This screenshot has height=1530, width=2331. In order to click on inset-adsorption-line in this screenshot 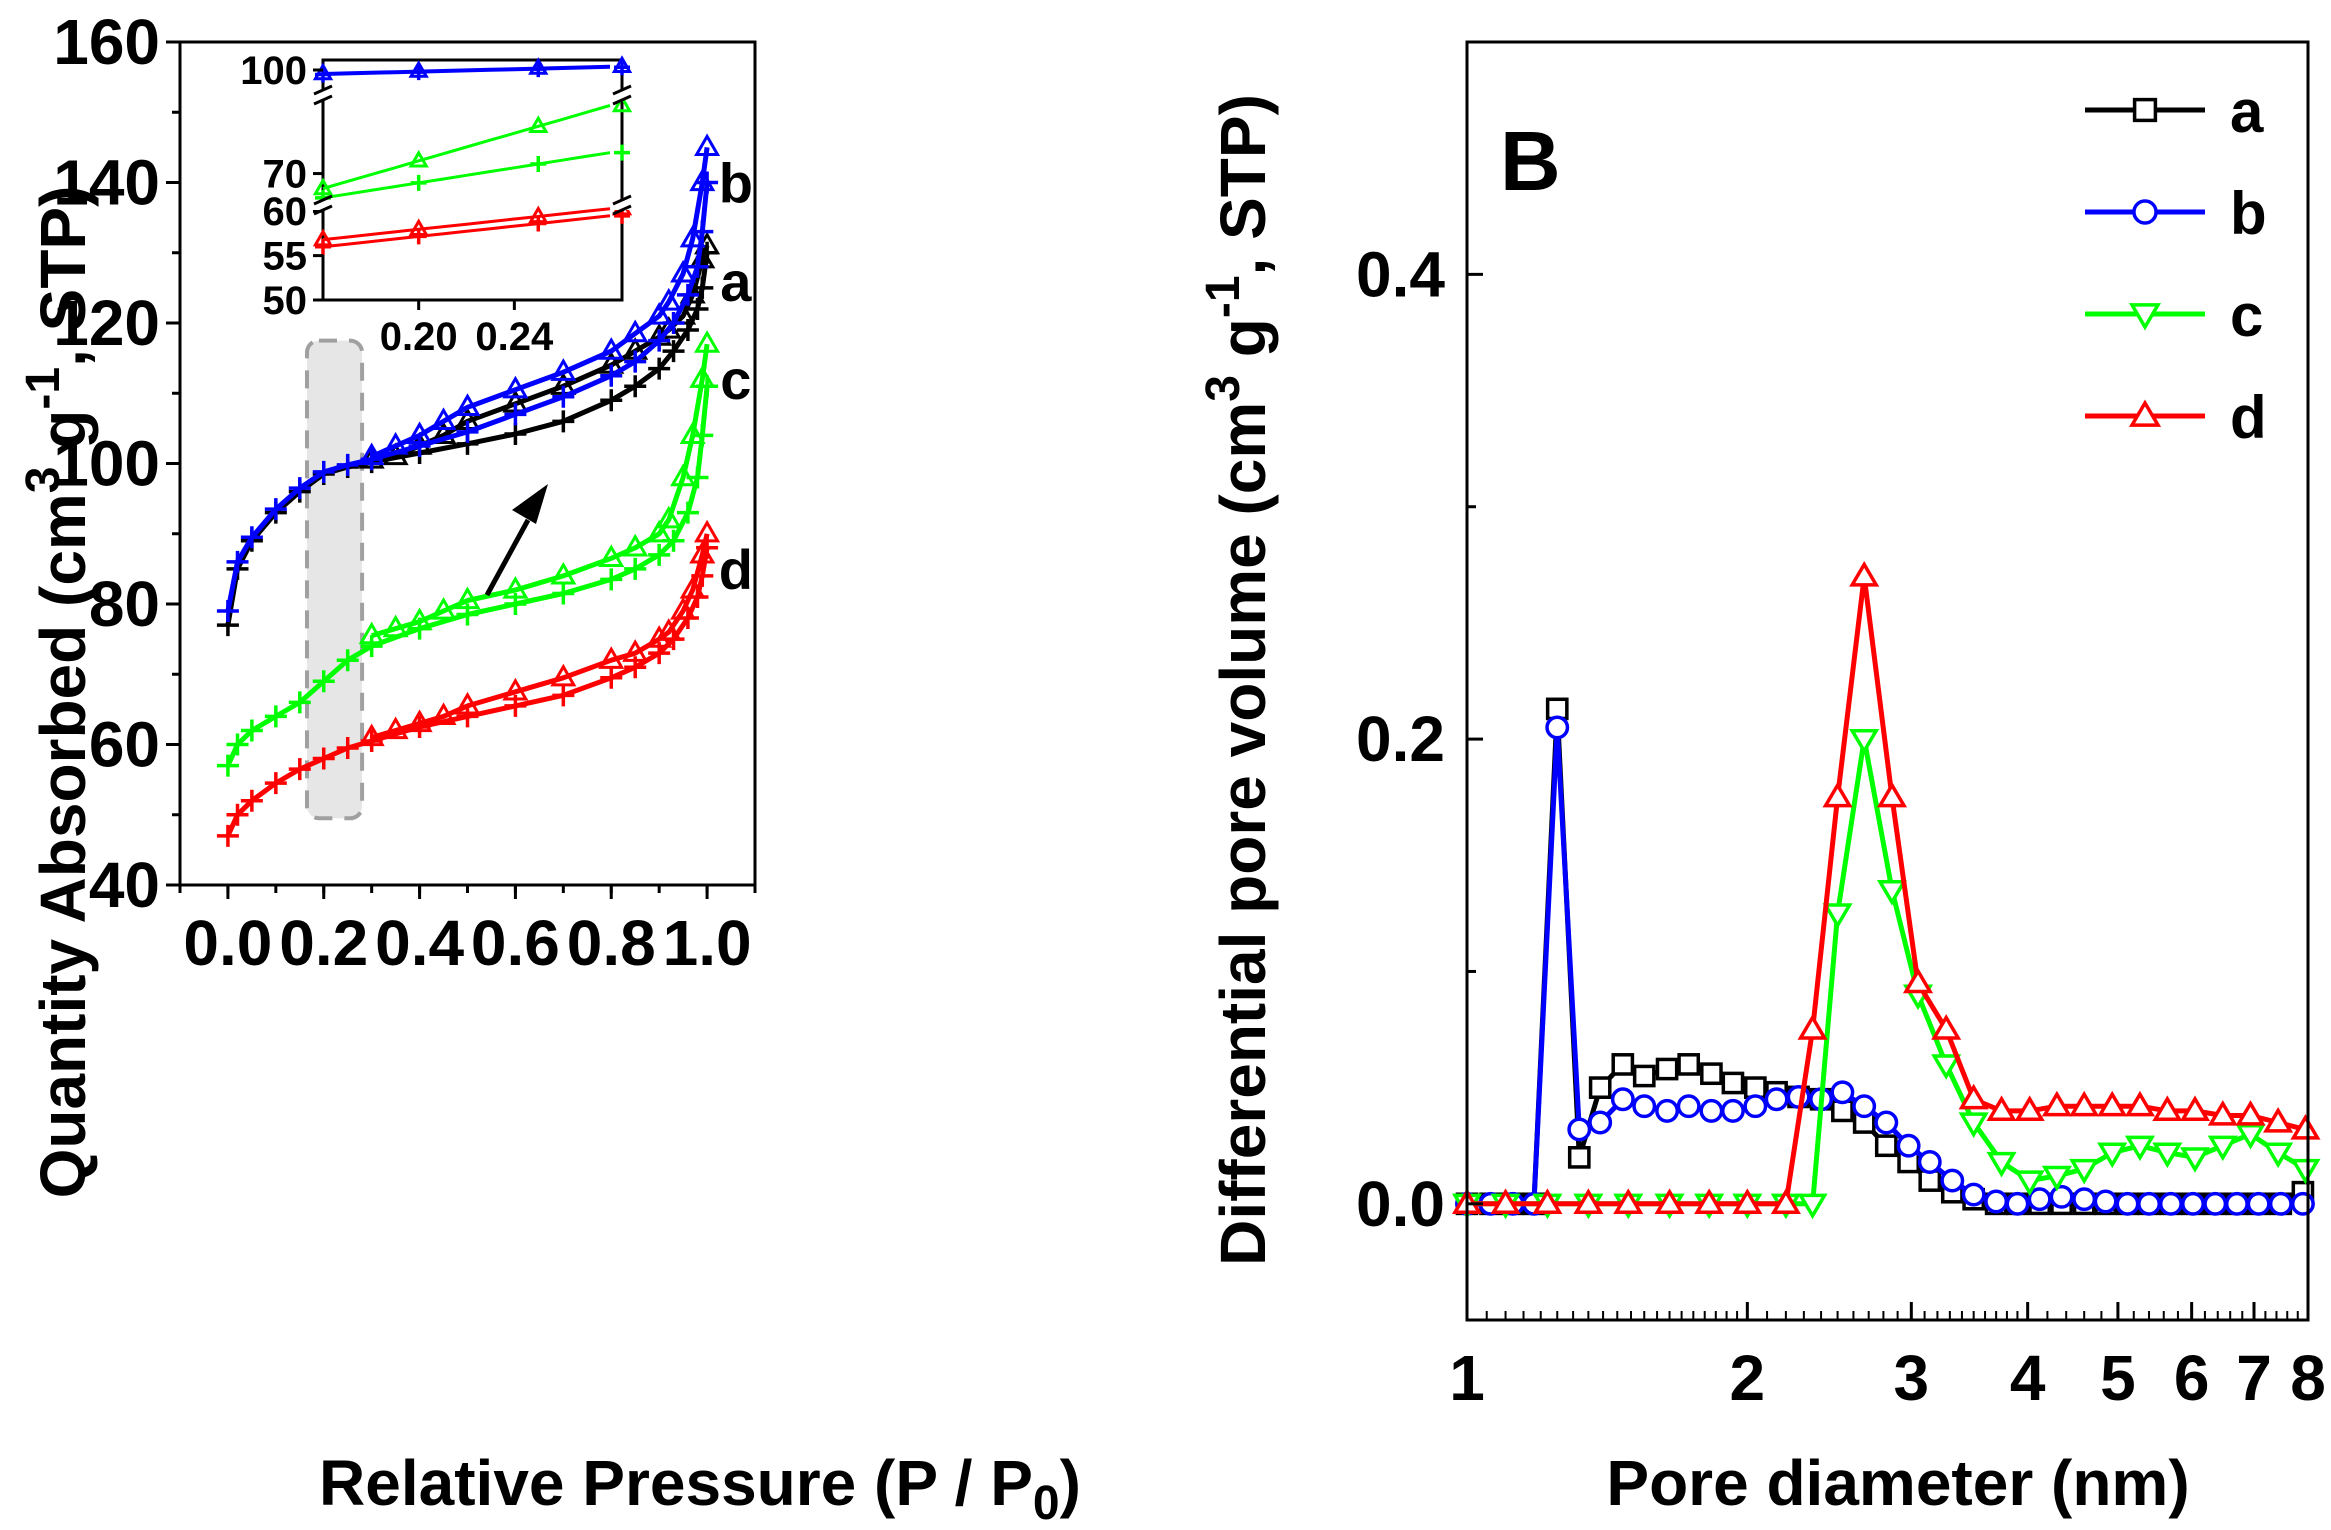, I will do `click(466, 231)`.